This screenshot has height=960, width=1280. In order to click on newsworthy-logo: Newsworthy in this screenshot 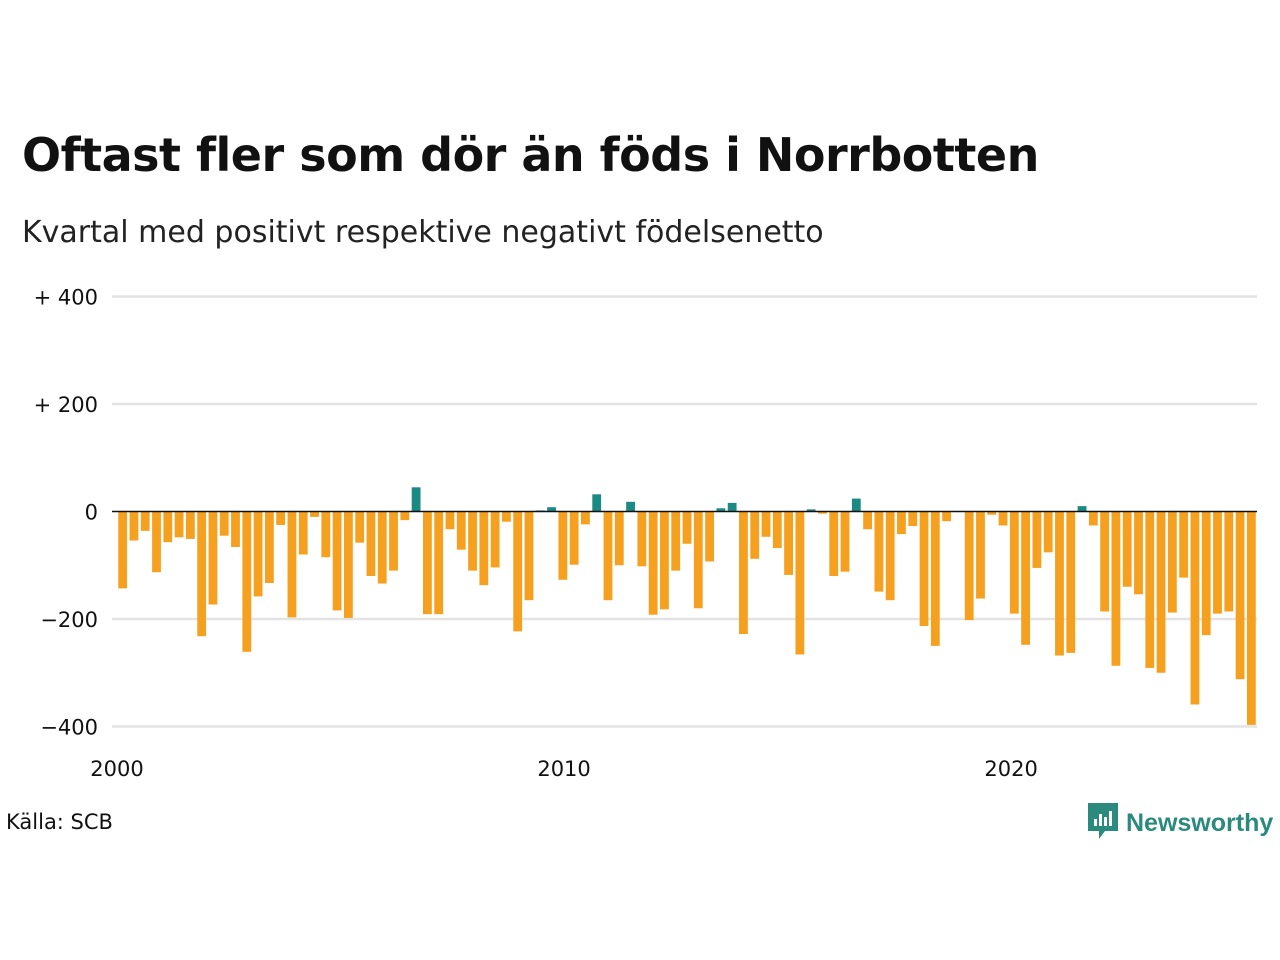, I will do `click(1180, 823)`.